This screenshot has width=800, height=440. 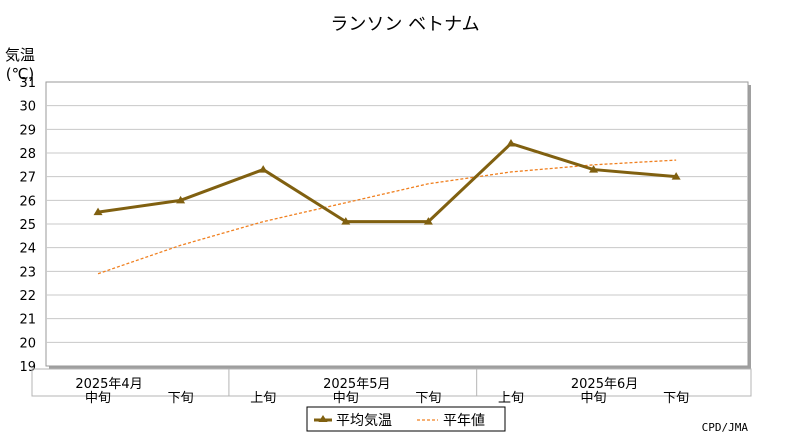 I want to click on legend-box, so click(x=406, y=419).